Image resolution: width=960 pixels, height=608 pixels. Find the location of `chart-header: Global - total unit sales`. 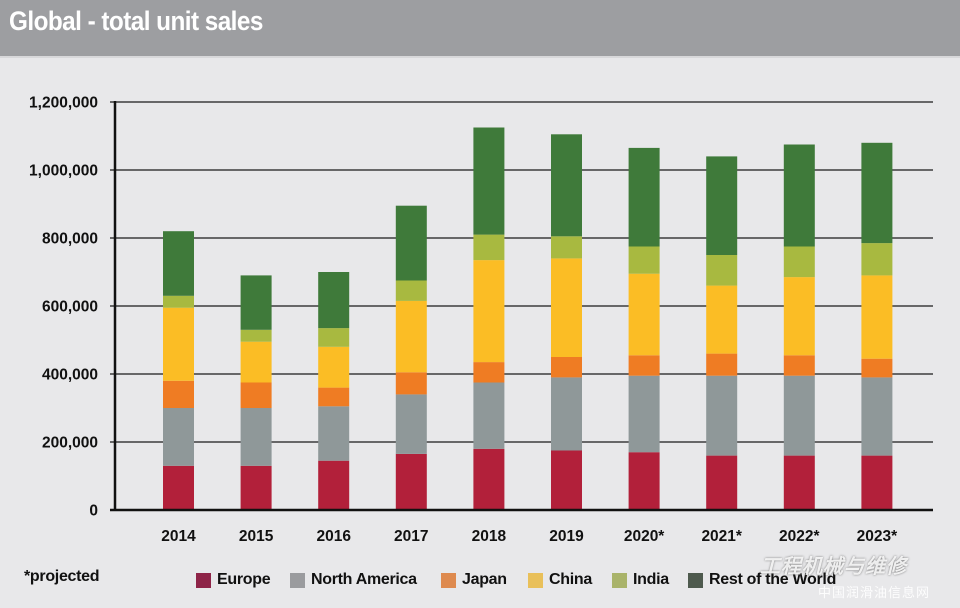

chart-header: Global - total unit sales is located at coordinates (480, 29).